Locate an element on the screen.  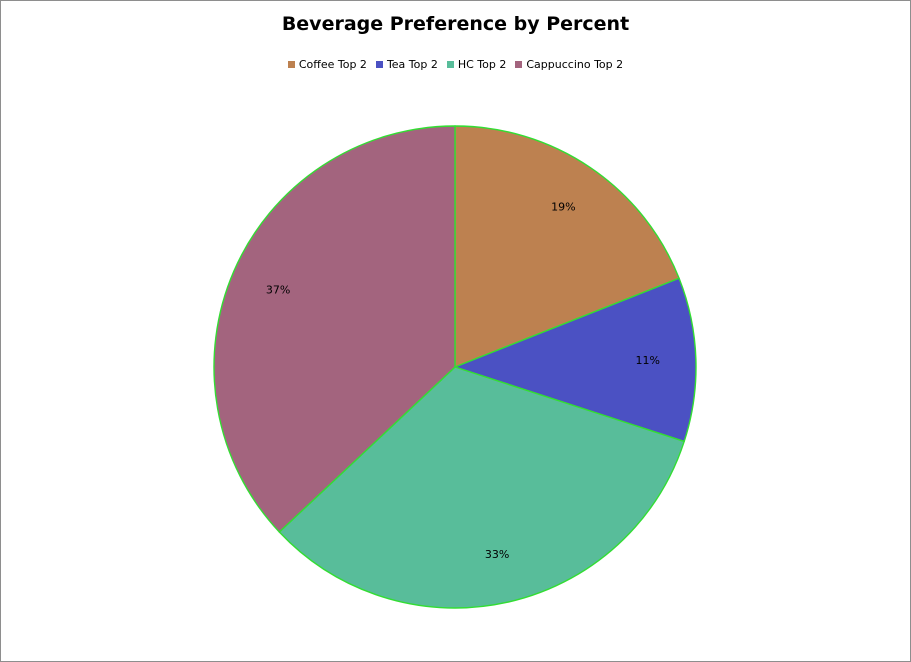
legend-label-cappuccino: Cappuccino Top 2 is located at coordinates (575, 64).